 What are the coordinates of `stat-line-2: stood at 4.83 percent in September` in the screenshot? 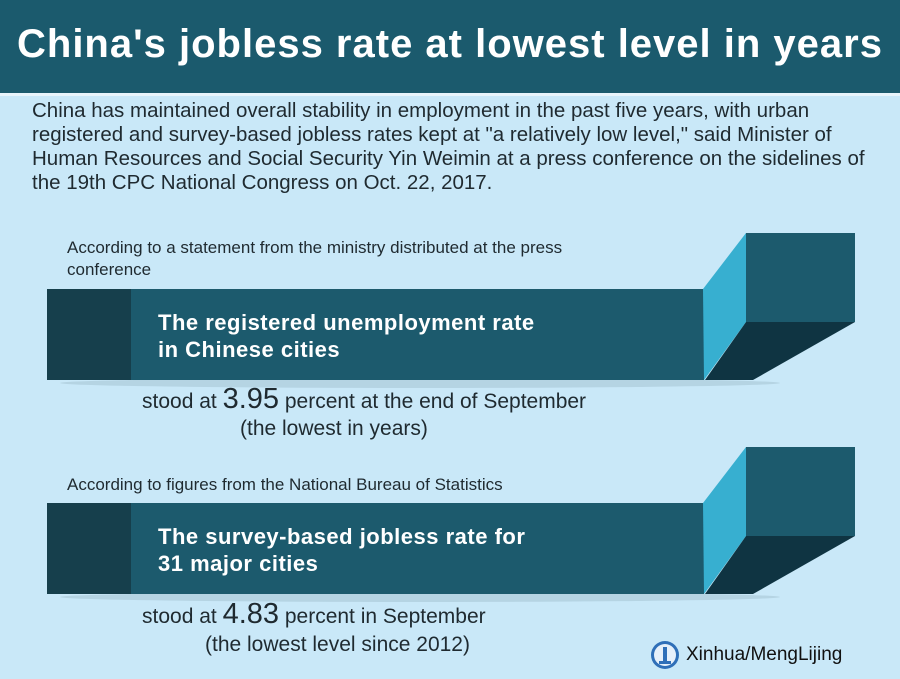 It's located at (314, 615).